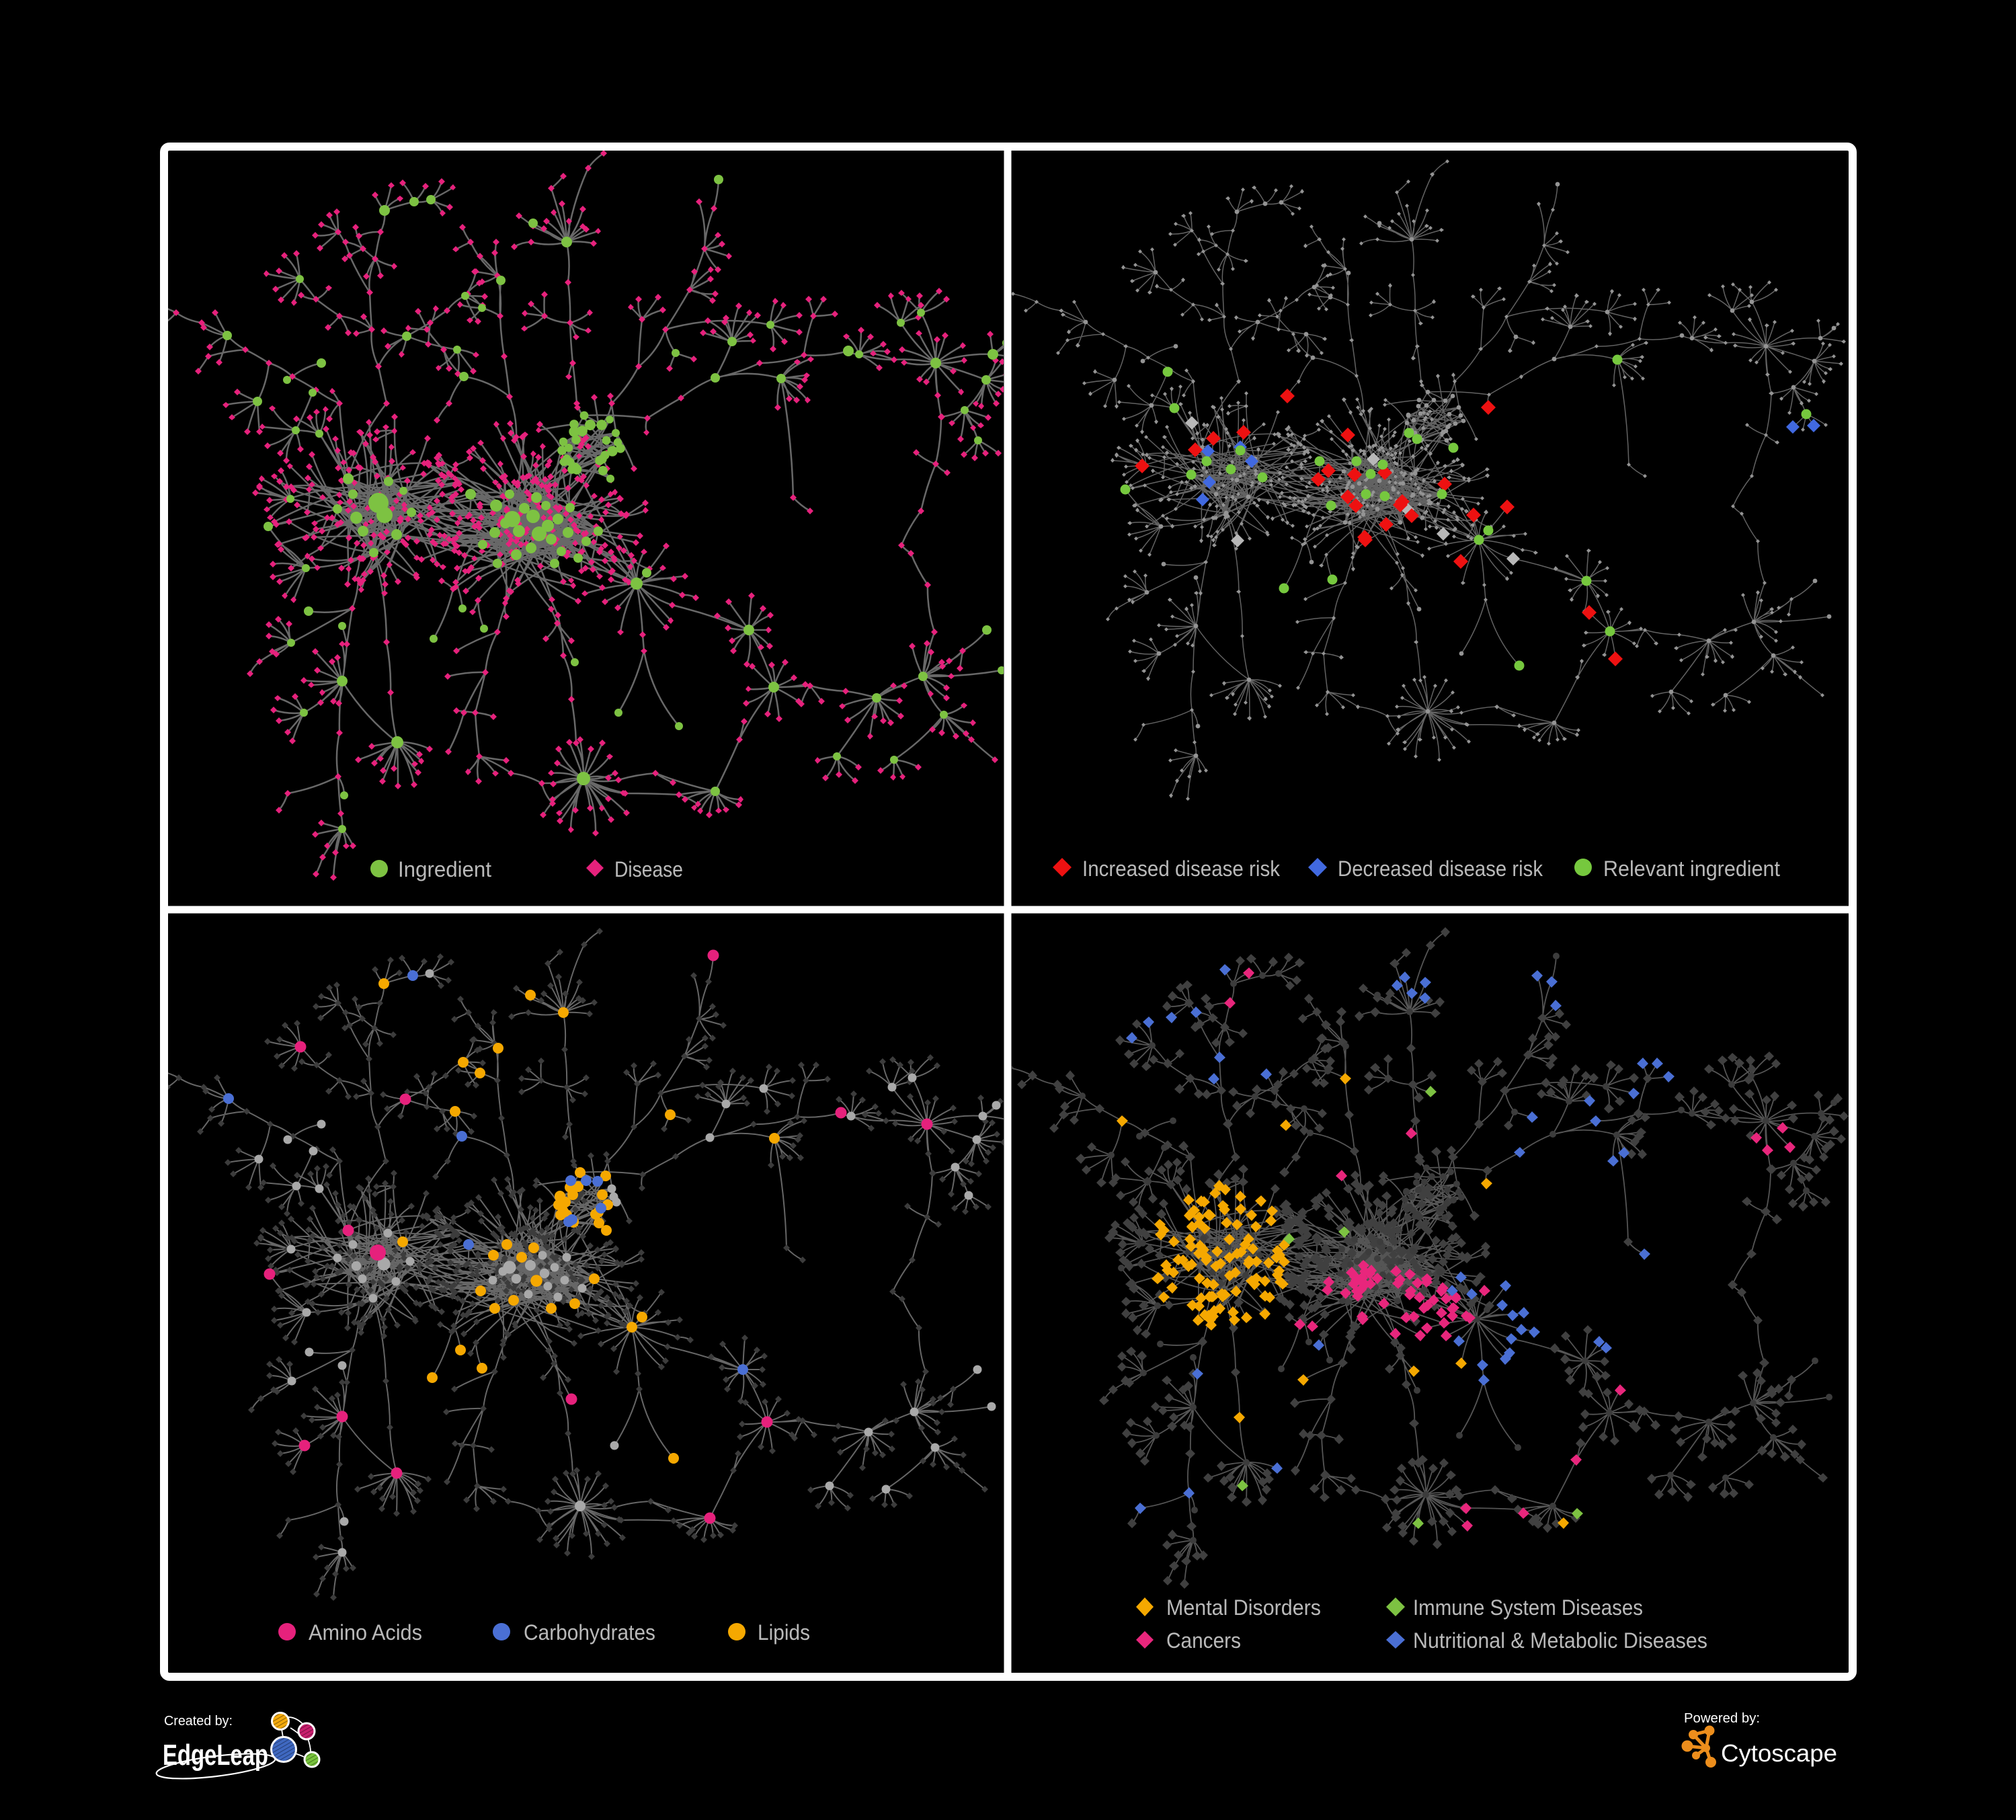 The image size is (2016, 1820). What do you see at coordinates (1691, 869) in the screenshot?
I see `svg-text: Relevant ingredient` at bounding box center [1691, 869].